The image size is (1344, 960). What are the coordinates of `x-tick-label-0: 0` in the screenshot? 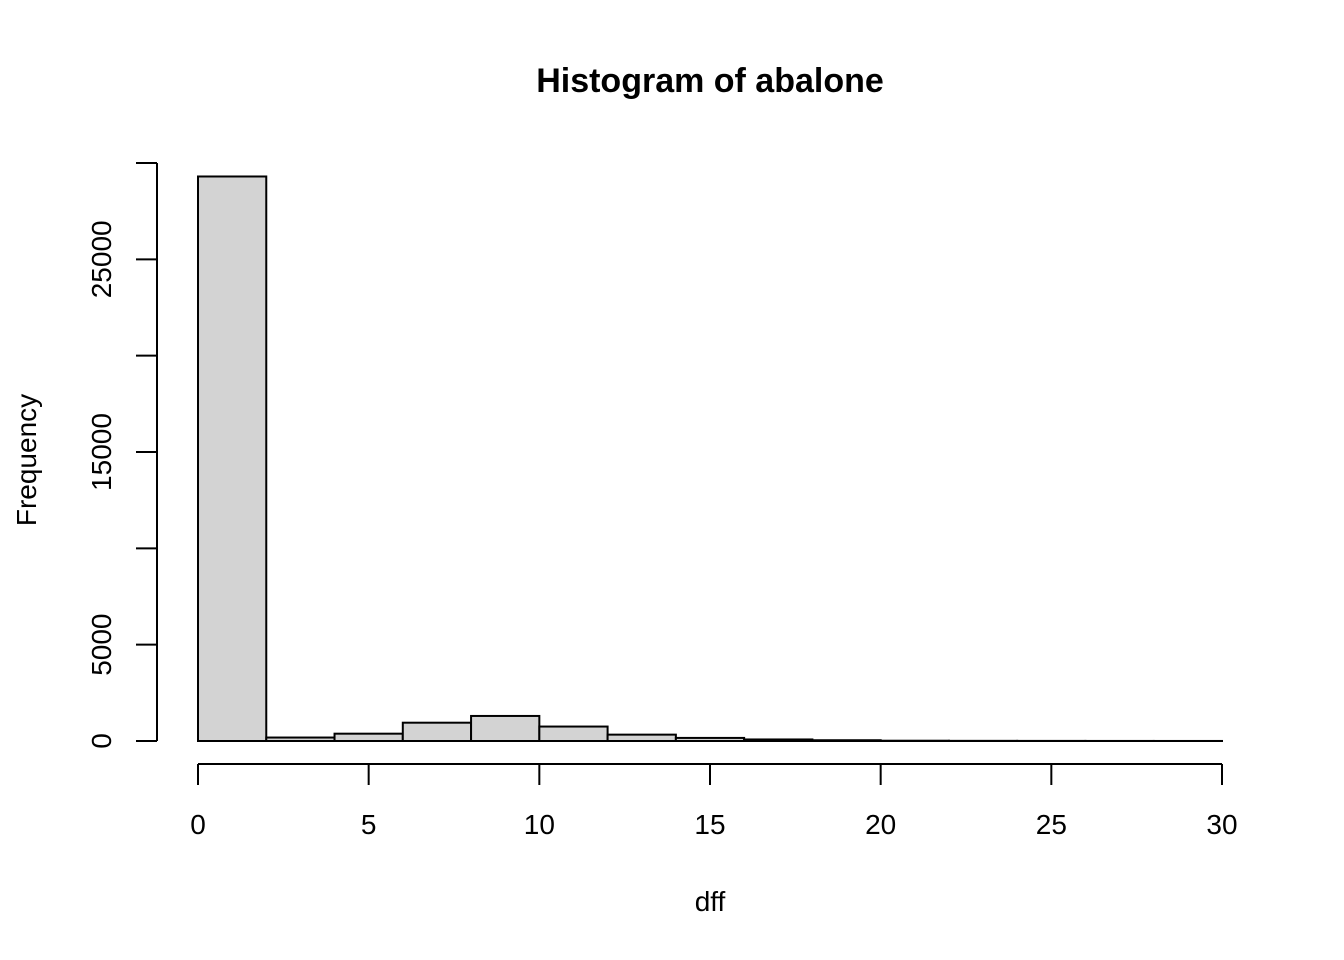 It's located at (198, 824).